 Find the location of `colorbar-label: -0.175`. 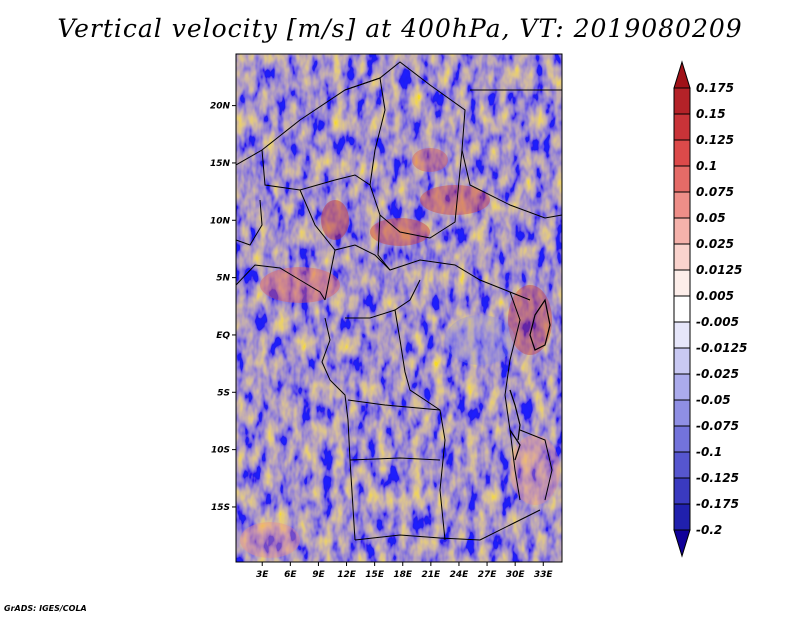

colorbar-label: -0.175 is located at coordinates (717, 504).